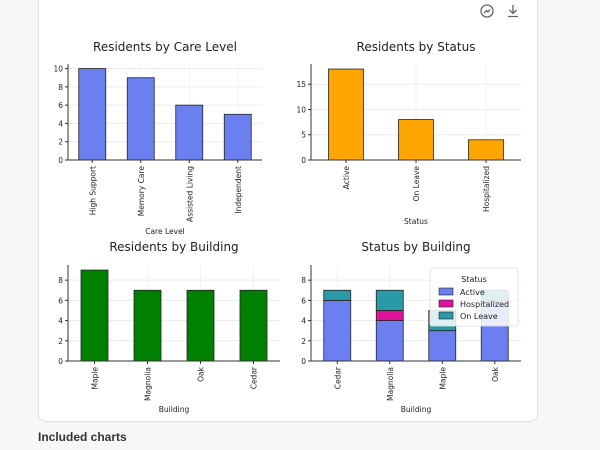 The image size is (600, 450). Describe the element at coordinates (416, 184) in the screenshot. I see `x-tick-label: On Leave` at that location.